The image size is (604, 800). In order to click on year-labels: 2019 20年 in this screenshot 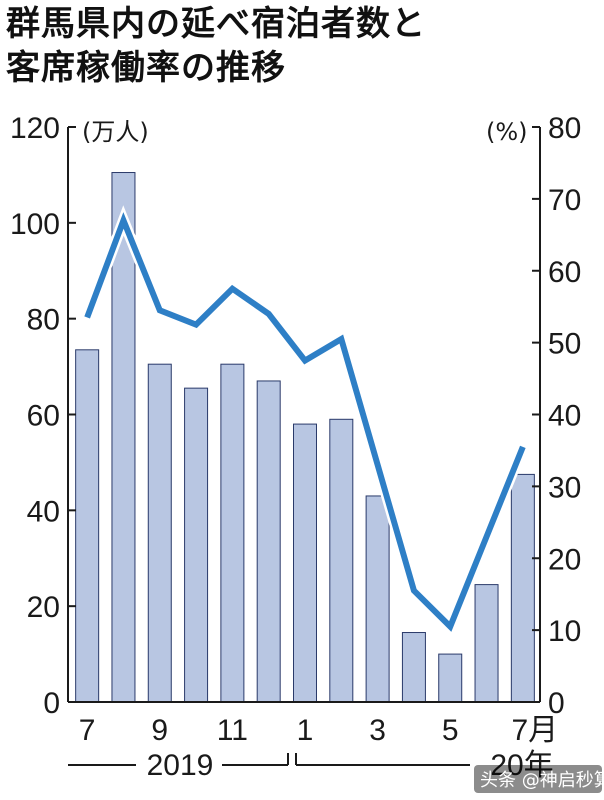, I will do `click(311, 765)`.